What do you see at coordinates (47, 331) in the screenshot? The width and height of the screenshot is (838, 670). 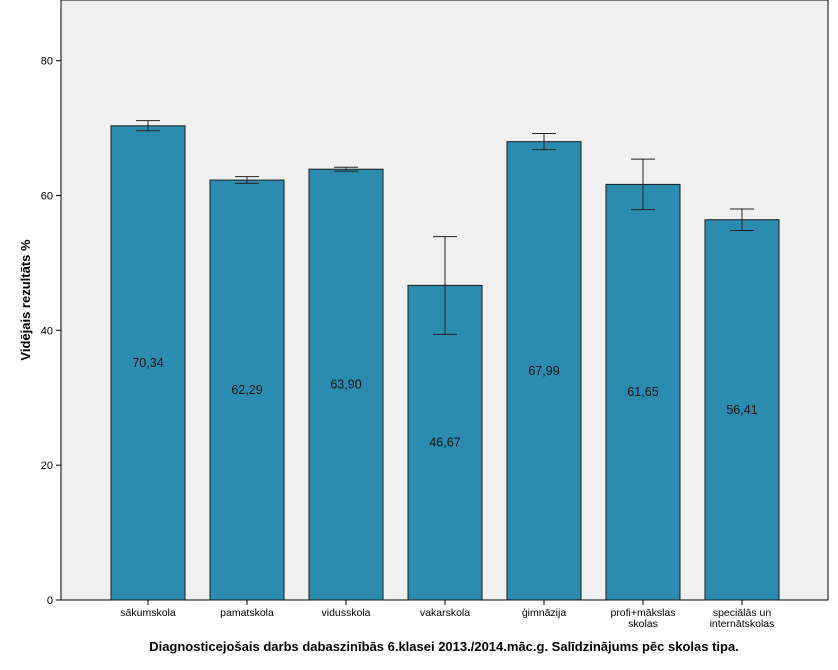 I see `y-tick-label: 40` at bounding box center [47, 331].